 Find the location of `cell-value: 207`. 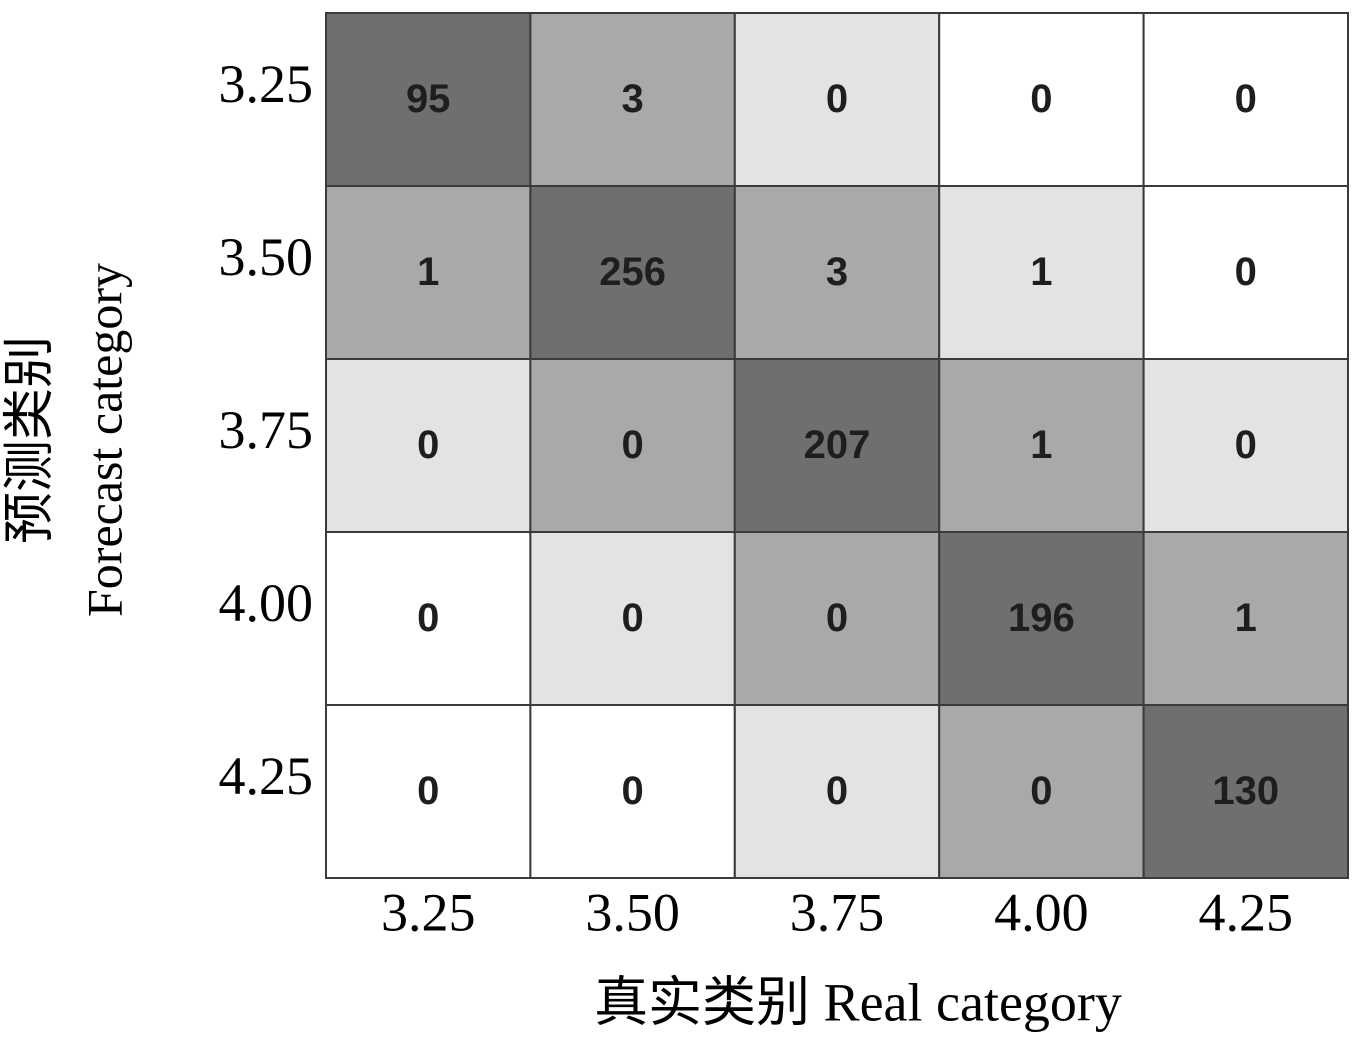

cell-value: 207 is located at coordinates (837, 445).